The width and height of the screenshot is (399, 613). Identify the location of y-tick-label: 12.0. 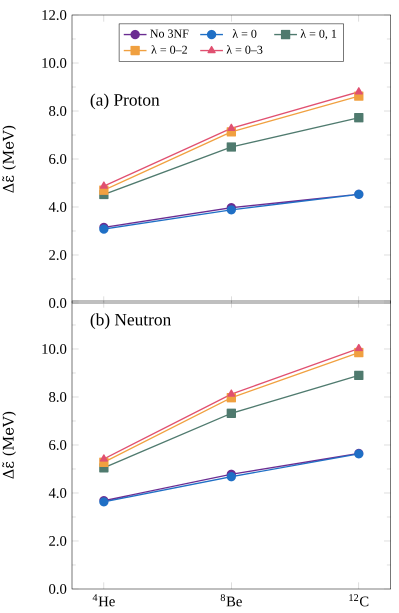
(54, 15).